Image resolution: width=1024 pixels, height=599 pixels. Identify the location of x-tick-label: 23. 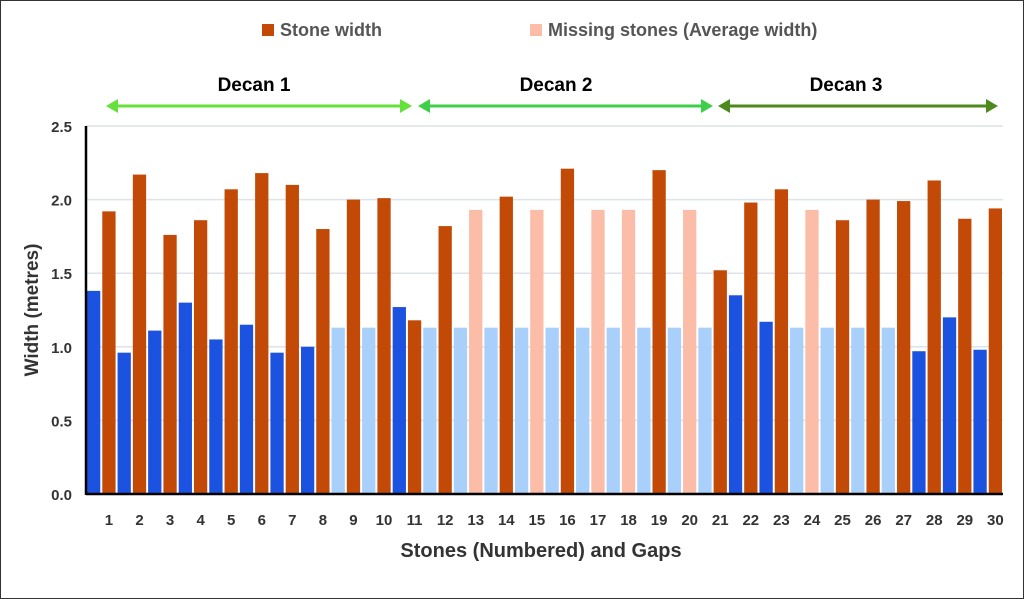
(781, 520).